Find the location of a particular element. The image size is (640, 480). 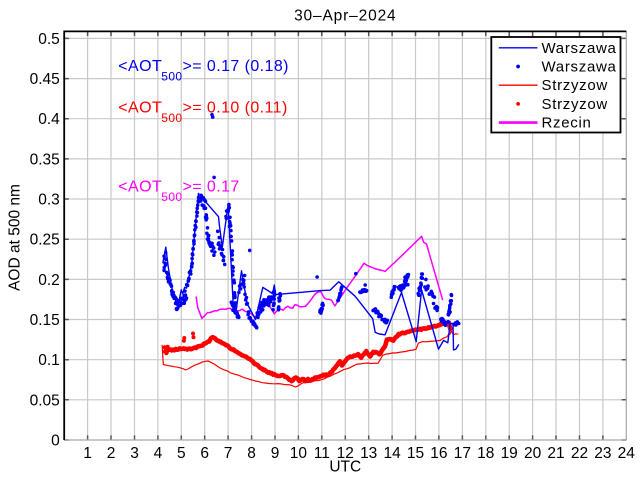

svg-text: 21 is located at coordinates (555, 453).